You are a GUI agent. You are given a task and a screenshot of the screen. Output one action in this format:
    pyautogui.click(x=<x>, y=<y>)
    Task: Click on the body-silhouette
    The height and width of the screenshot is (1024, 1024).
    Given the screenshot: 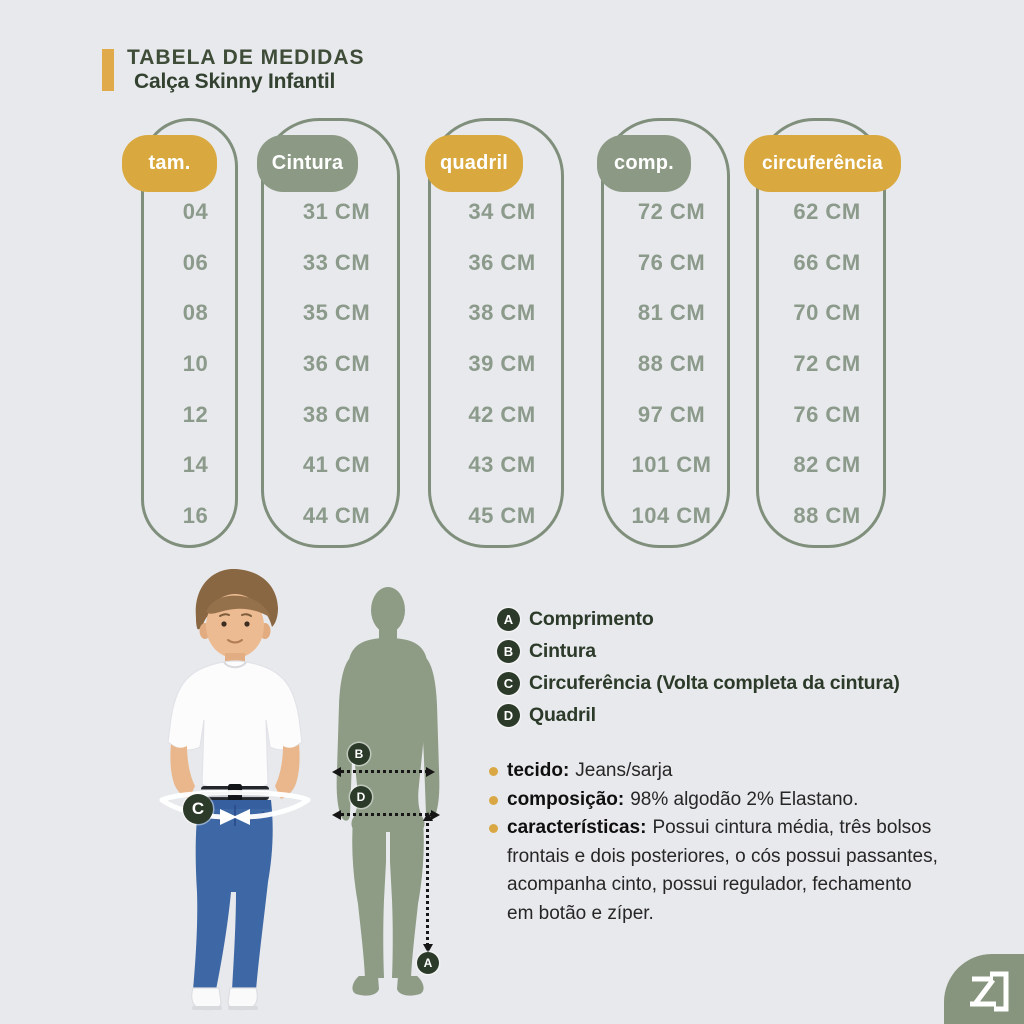 What is the action you would take?
    pyautogui.click(x=388, y=791)
    